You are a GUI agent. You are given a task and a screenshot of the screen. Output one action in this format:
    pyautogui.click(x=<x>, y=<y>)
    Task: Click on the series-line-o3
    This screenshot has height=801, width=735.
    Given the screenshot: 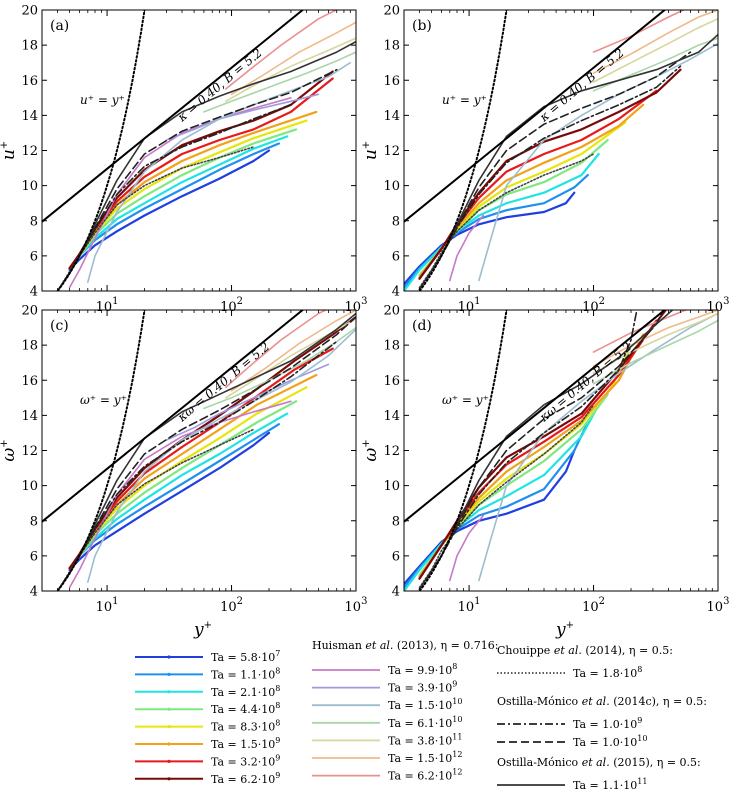 What is the action you would take?
    pyautogui.click(x=546, y=450)
    